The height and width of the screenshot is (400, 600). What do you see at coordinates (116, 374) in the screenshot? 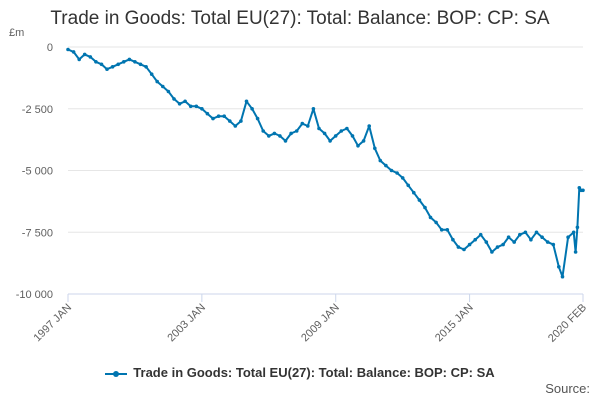
I see `legend-swatch` at bounding box center [116, 374].